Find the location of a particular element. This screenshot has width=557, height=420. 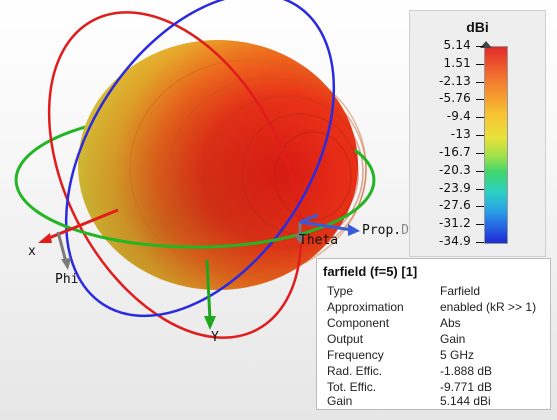

theta-arrow is located at coordinates (300, 233).